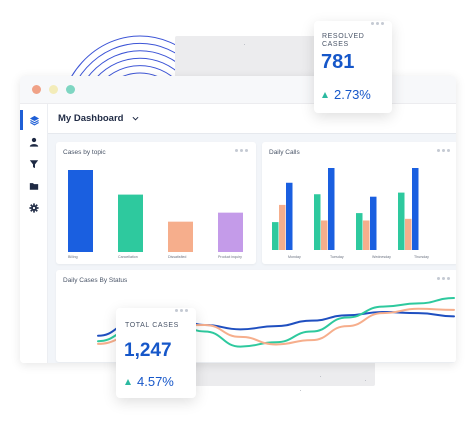 The width and height of the screenshot is (474, 436). What do you see at coordinates (73, 257) in the screenshot?
I see `x-tick-label: Billing` at bounding box center [73, 257].